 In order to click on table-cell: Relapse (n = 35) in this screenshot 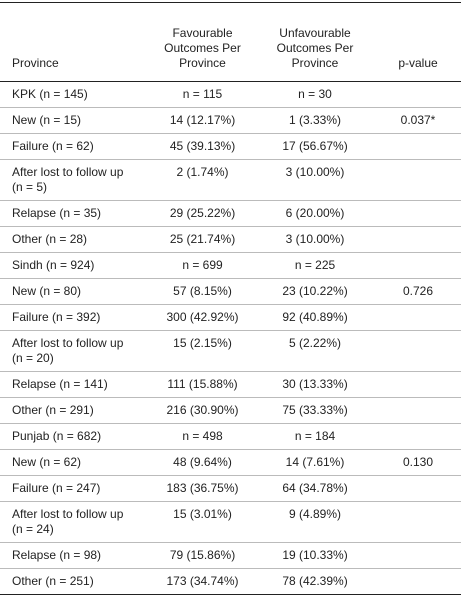, I will do `click(75, 213)`.